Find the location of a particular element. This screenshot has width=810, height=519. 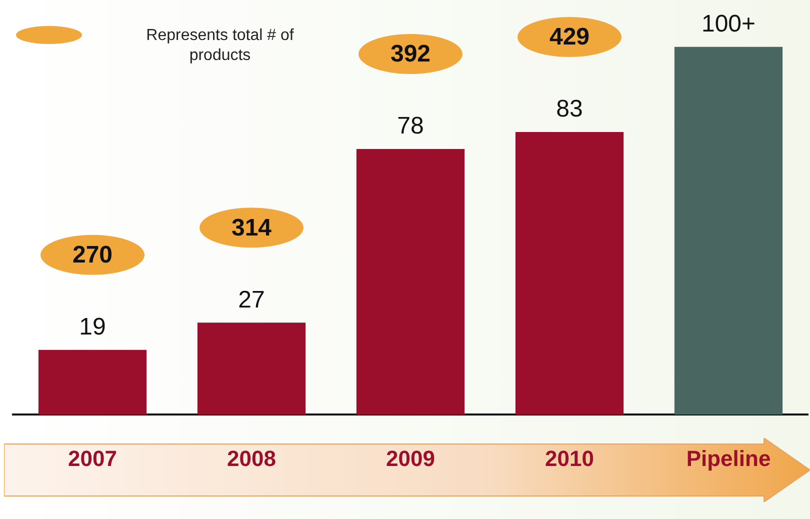

x-tick-label: Pipeline is located at coordinates (728, 458).